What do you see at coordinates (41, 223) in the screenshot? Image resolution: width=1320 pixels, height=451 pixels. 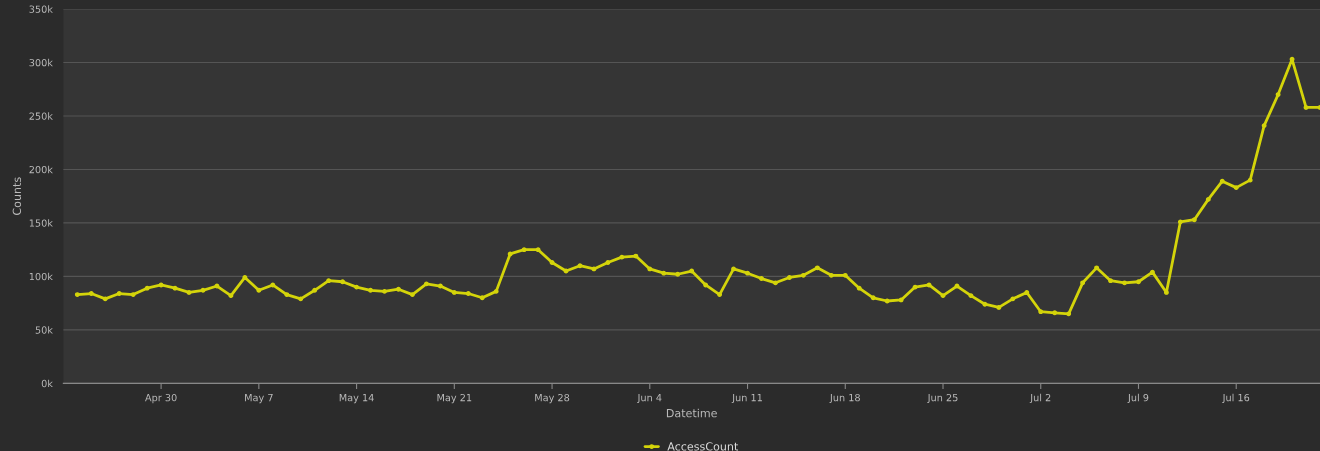 I see `y-tick-label: 150k` at bounding box center [41, 223].